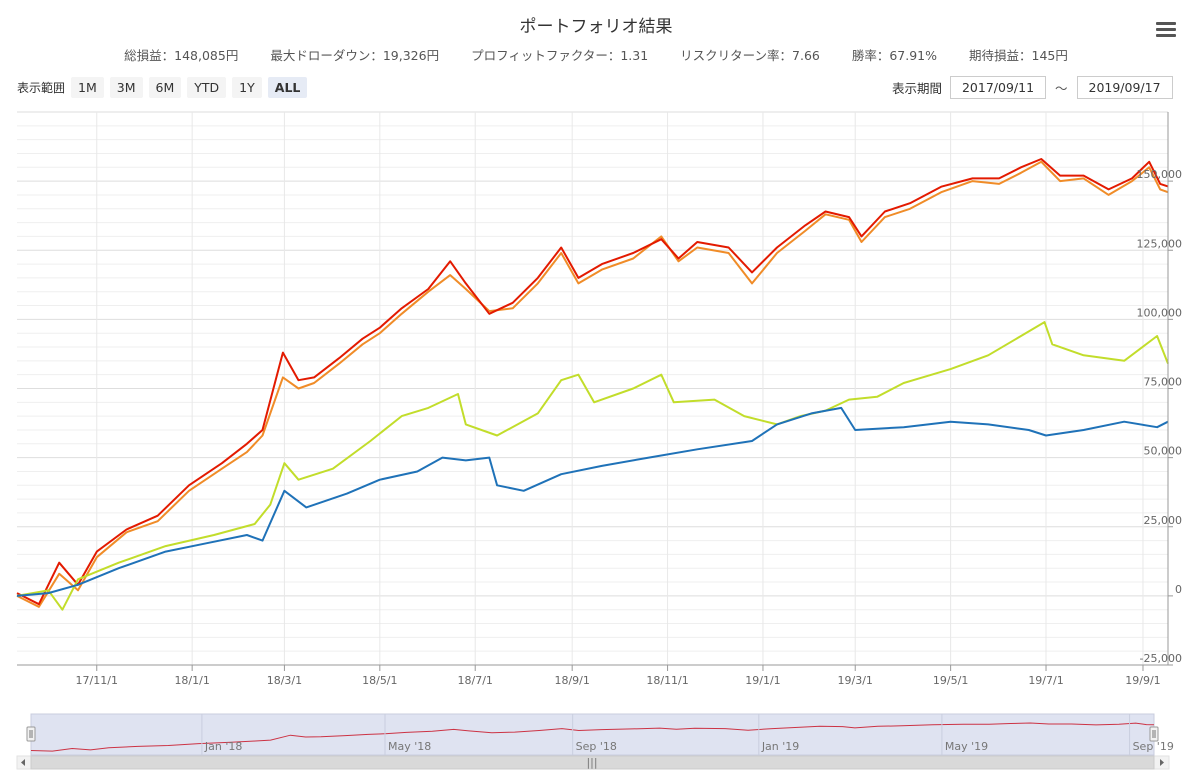  Describe the element at coordinates (855, 680) in the screenshot. I see `x-tick-label: 19/3/1` at that location.